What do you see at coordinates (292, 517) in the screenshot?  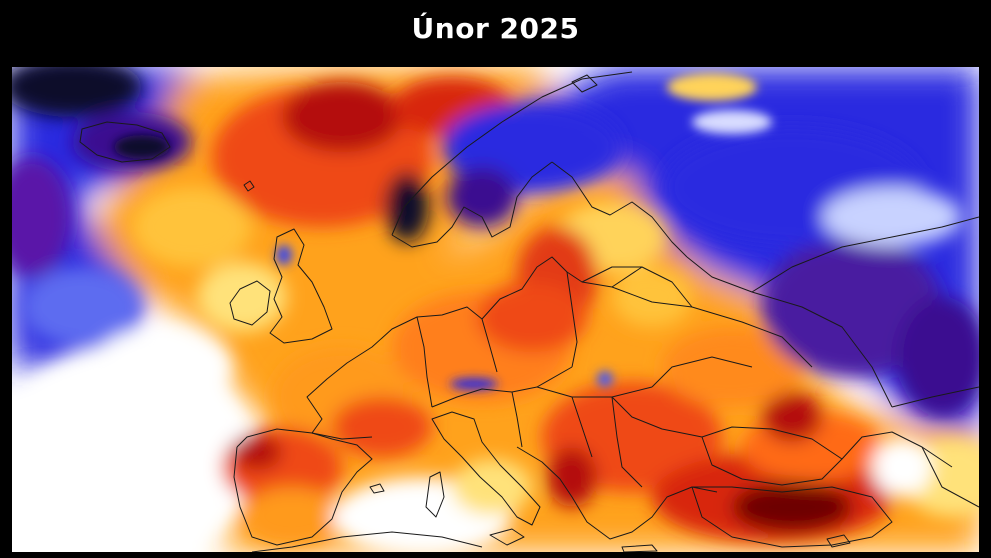 I see `warm-iberia-south` at bounding box center [292, 517].